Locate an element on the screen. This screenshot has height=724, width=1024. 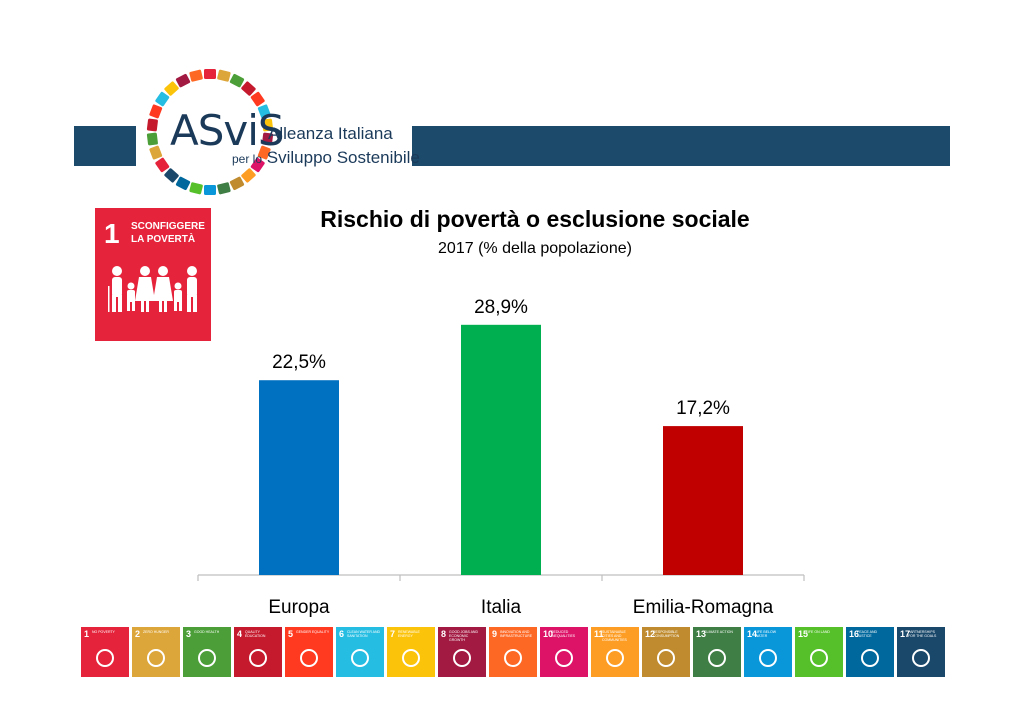
sdg-icon-1: 1 No poverty is located at coordinates (105, 652).